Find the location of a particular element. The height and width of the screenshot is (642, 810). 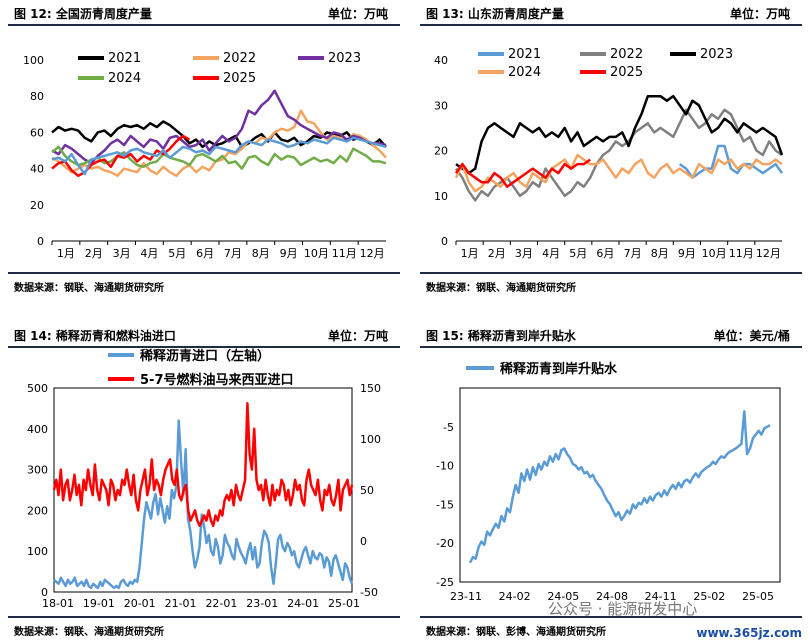

c13-legend-label: 2024 is located at coordinates (524, 72).